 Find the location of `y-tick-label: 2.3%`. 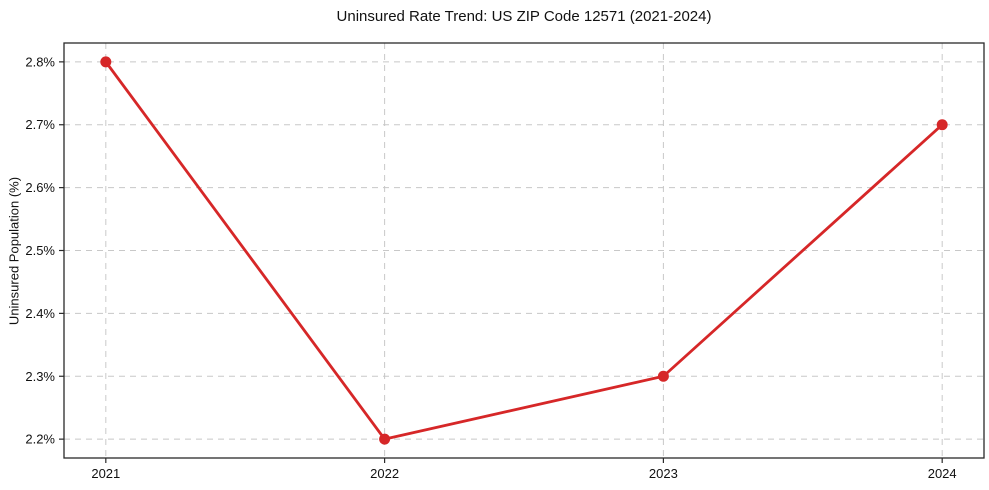

y-tick-label: 2.3% is located at coordinates (40, 376).